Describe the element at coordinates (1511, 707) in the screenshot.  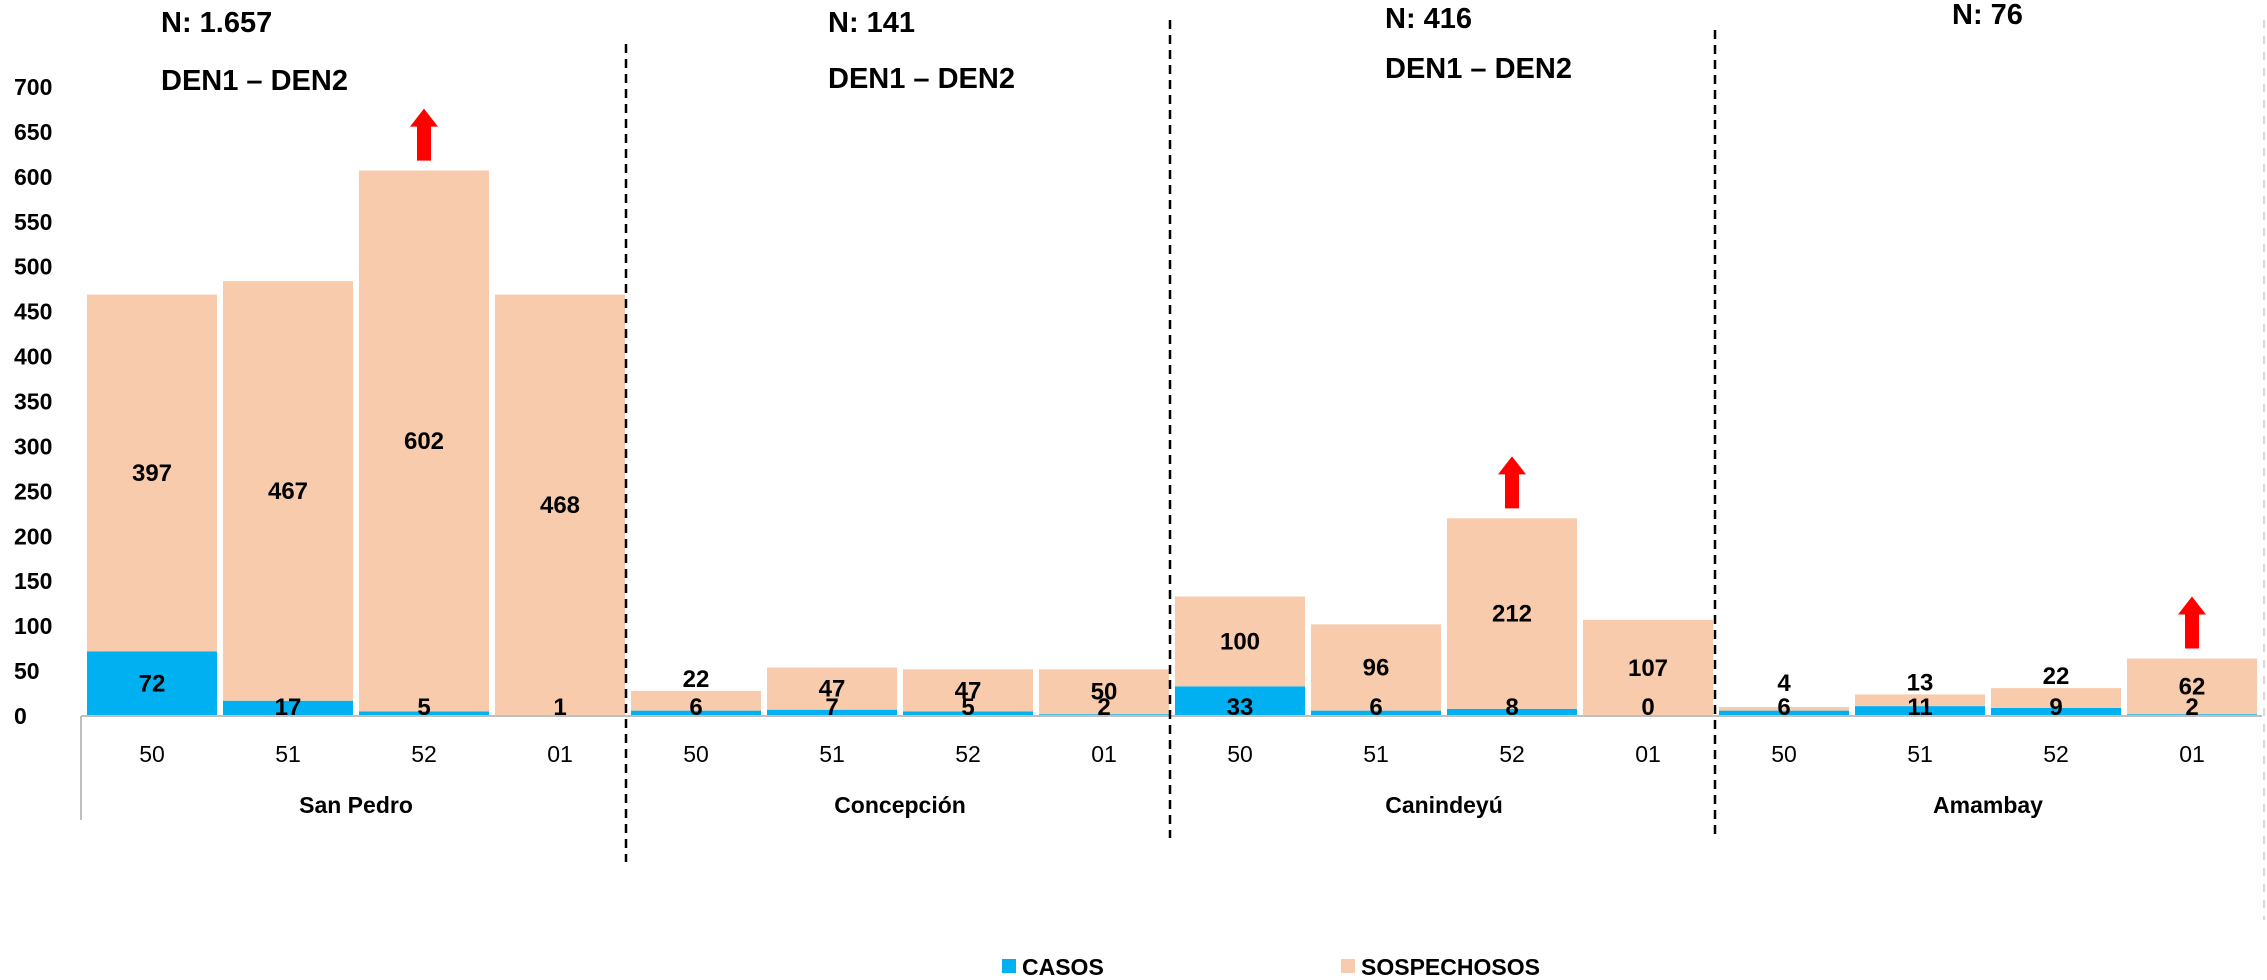
I see `data-label-casos: 8` at that location.